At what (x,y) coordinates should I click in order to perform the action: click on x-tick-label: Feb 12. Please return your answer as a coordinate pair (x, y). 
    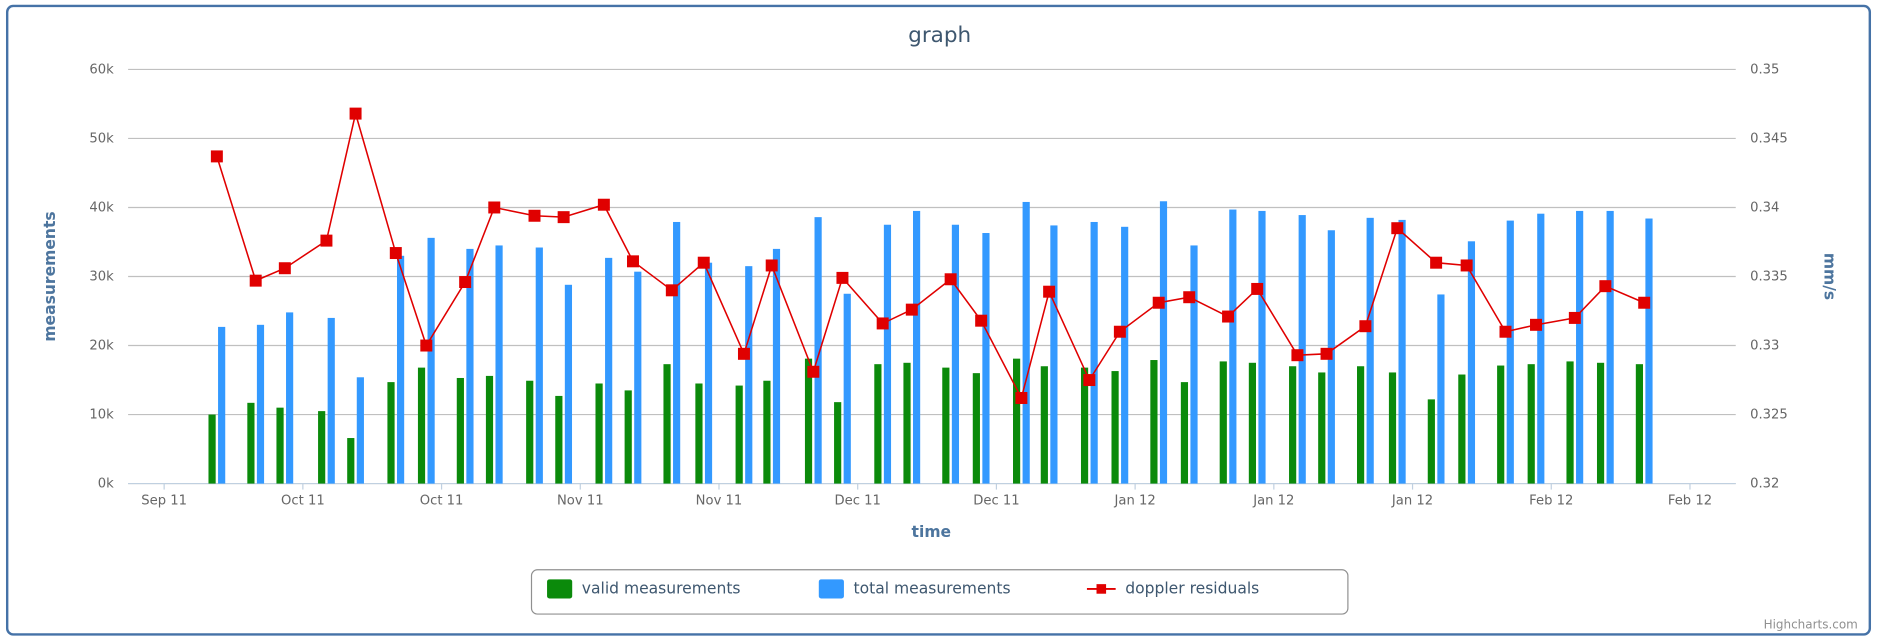
    Looking at the image, I should click on (1690, 500).